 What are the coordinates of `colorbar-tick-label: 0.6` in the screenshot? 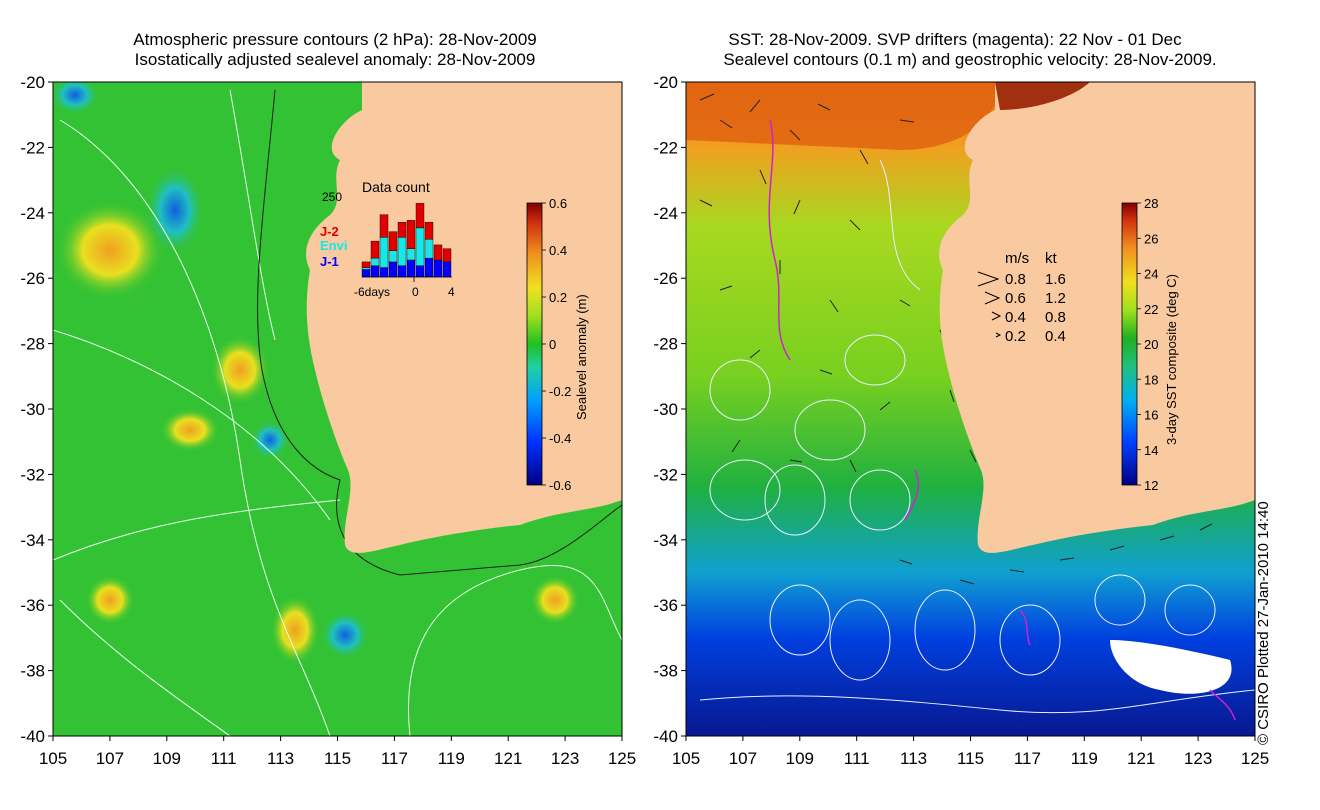 It's located at (558, 203).